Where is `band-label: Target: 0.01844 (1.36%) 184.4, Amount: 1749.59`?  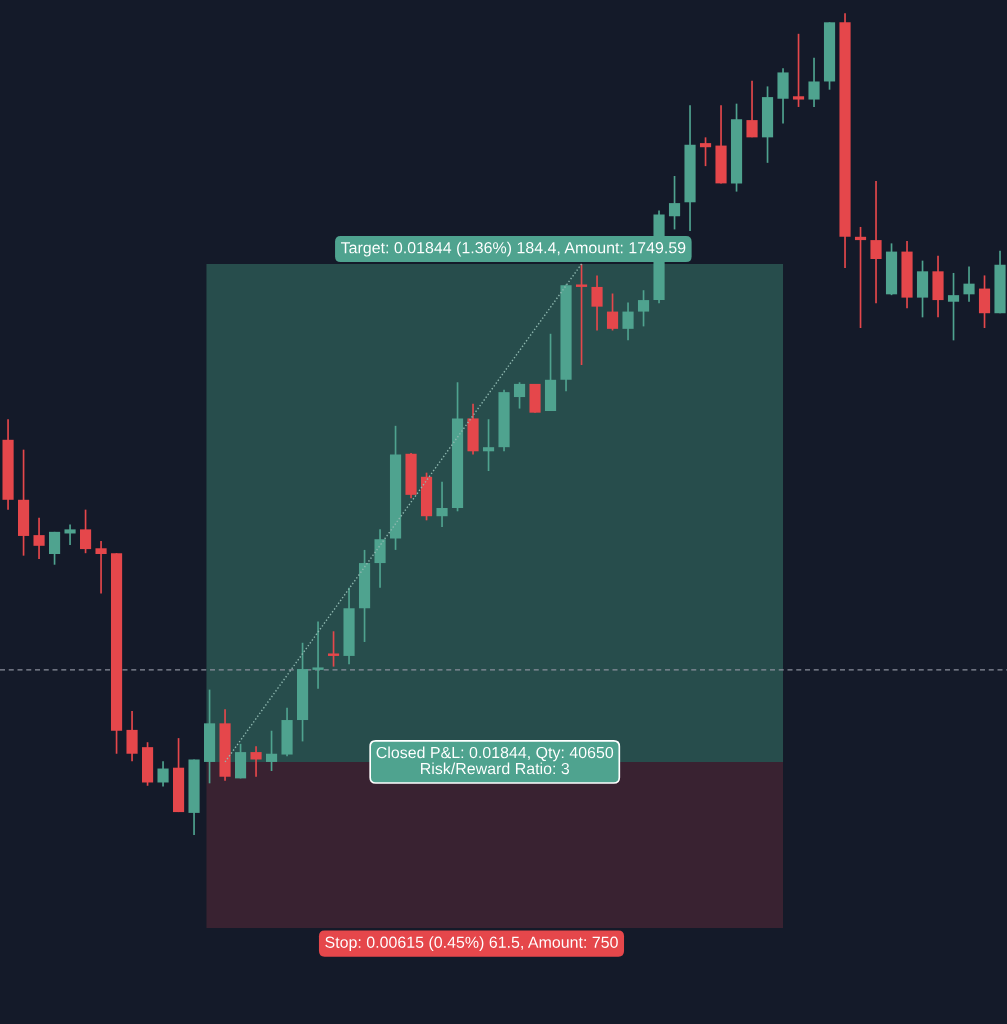 band-label: Target: 0.01844 (1.36%) 184.4, Amount: 1749.59 is located at coordinates (513, 249).